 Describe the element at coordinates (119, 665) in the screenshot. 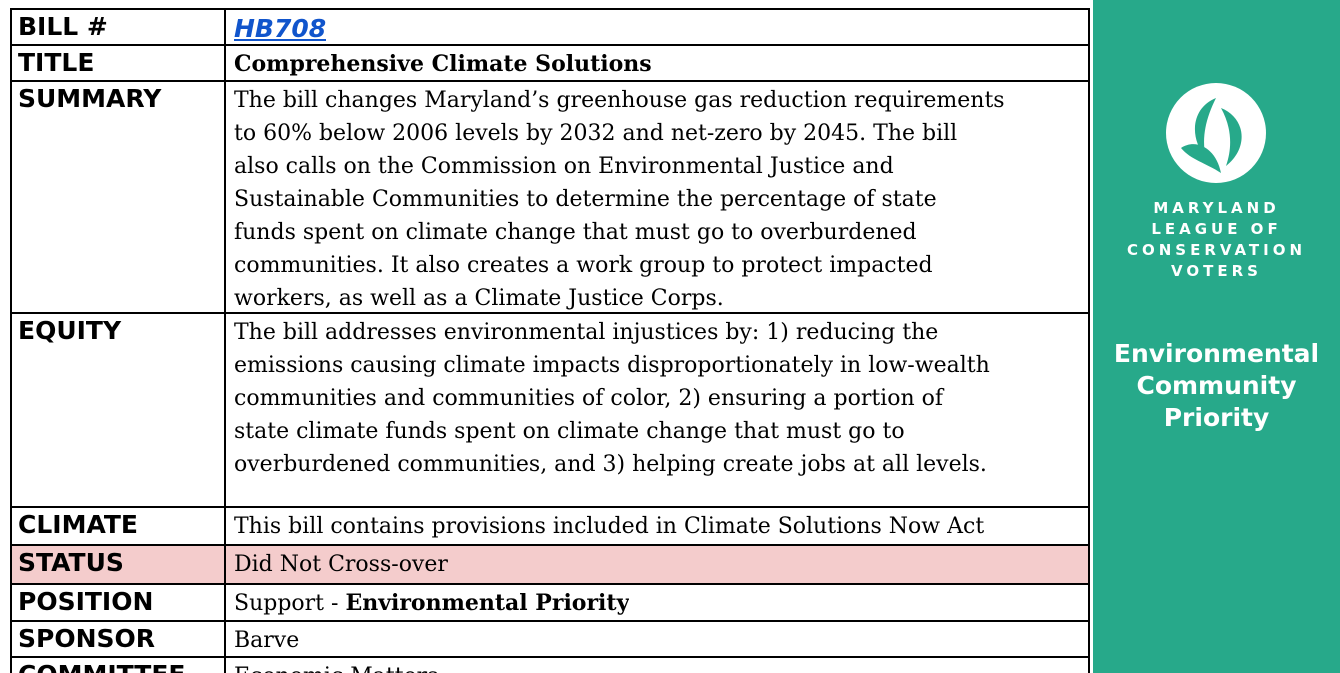

I see `row-label: COMMITTEE` at that location.